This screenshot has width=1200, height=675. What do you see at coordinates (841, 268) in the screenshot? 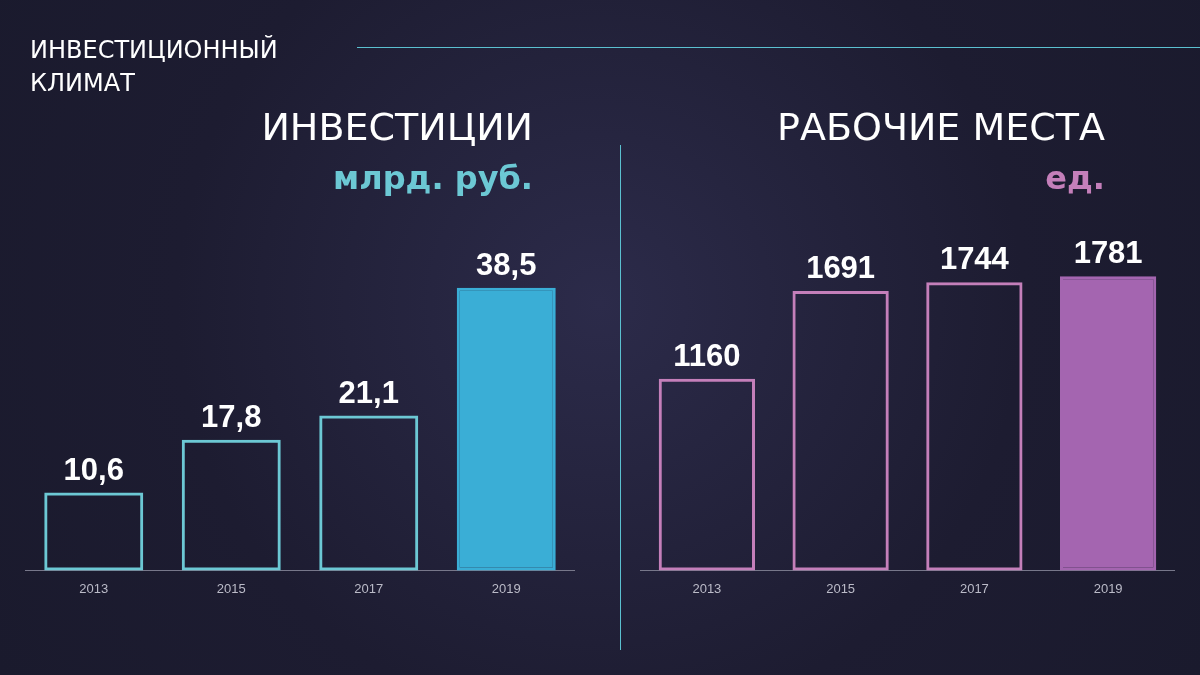
I see `data-label: 1691` at bounding box center [841, 268].